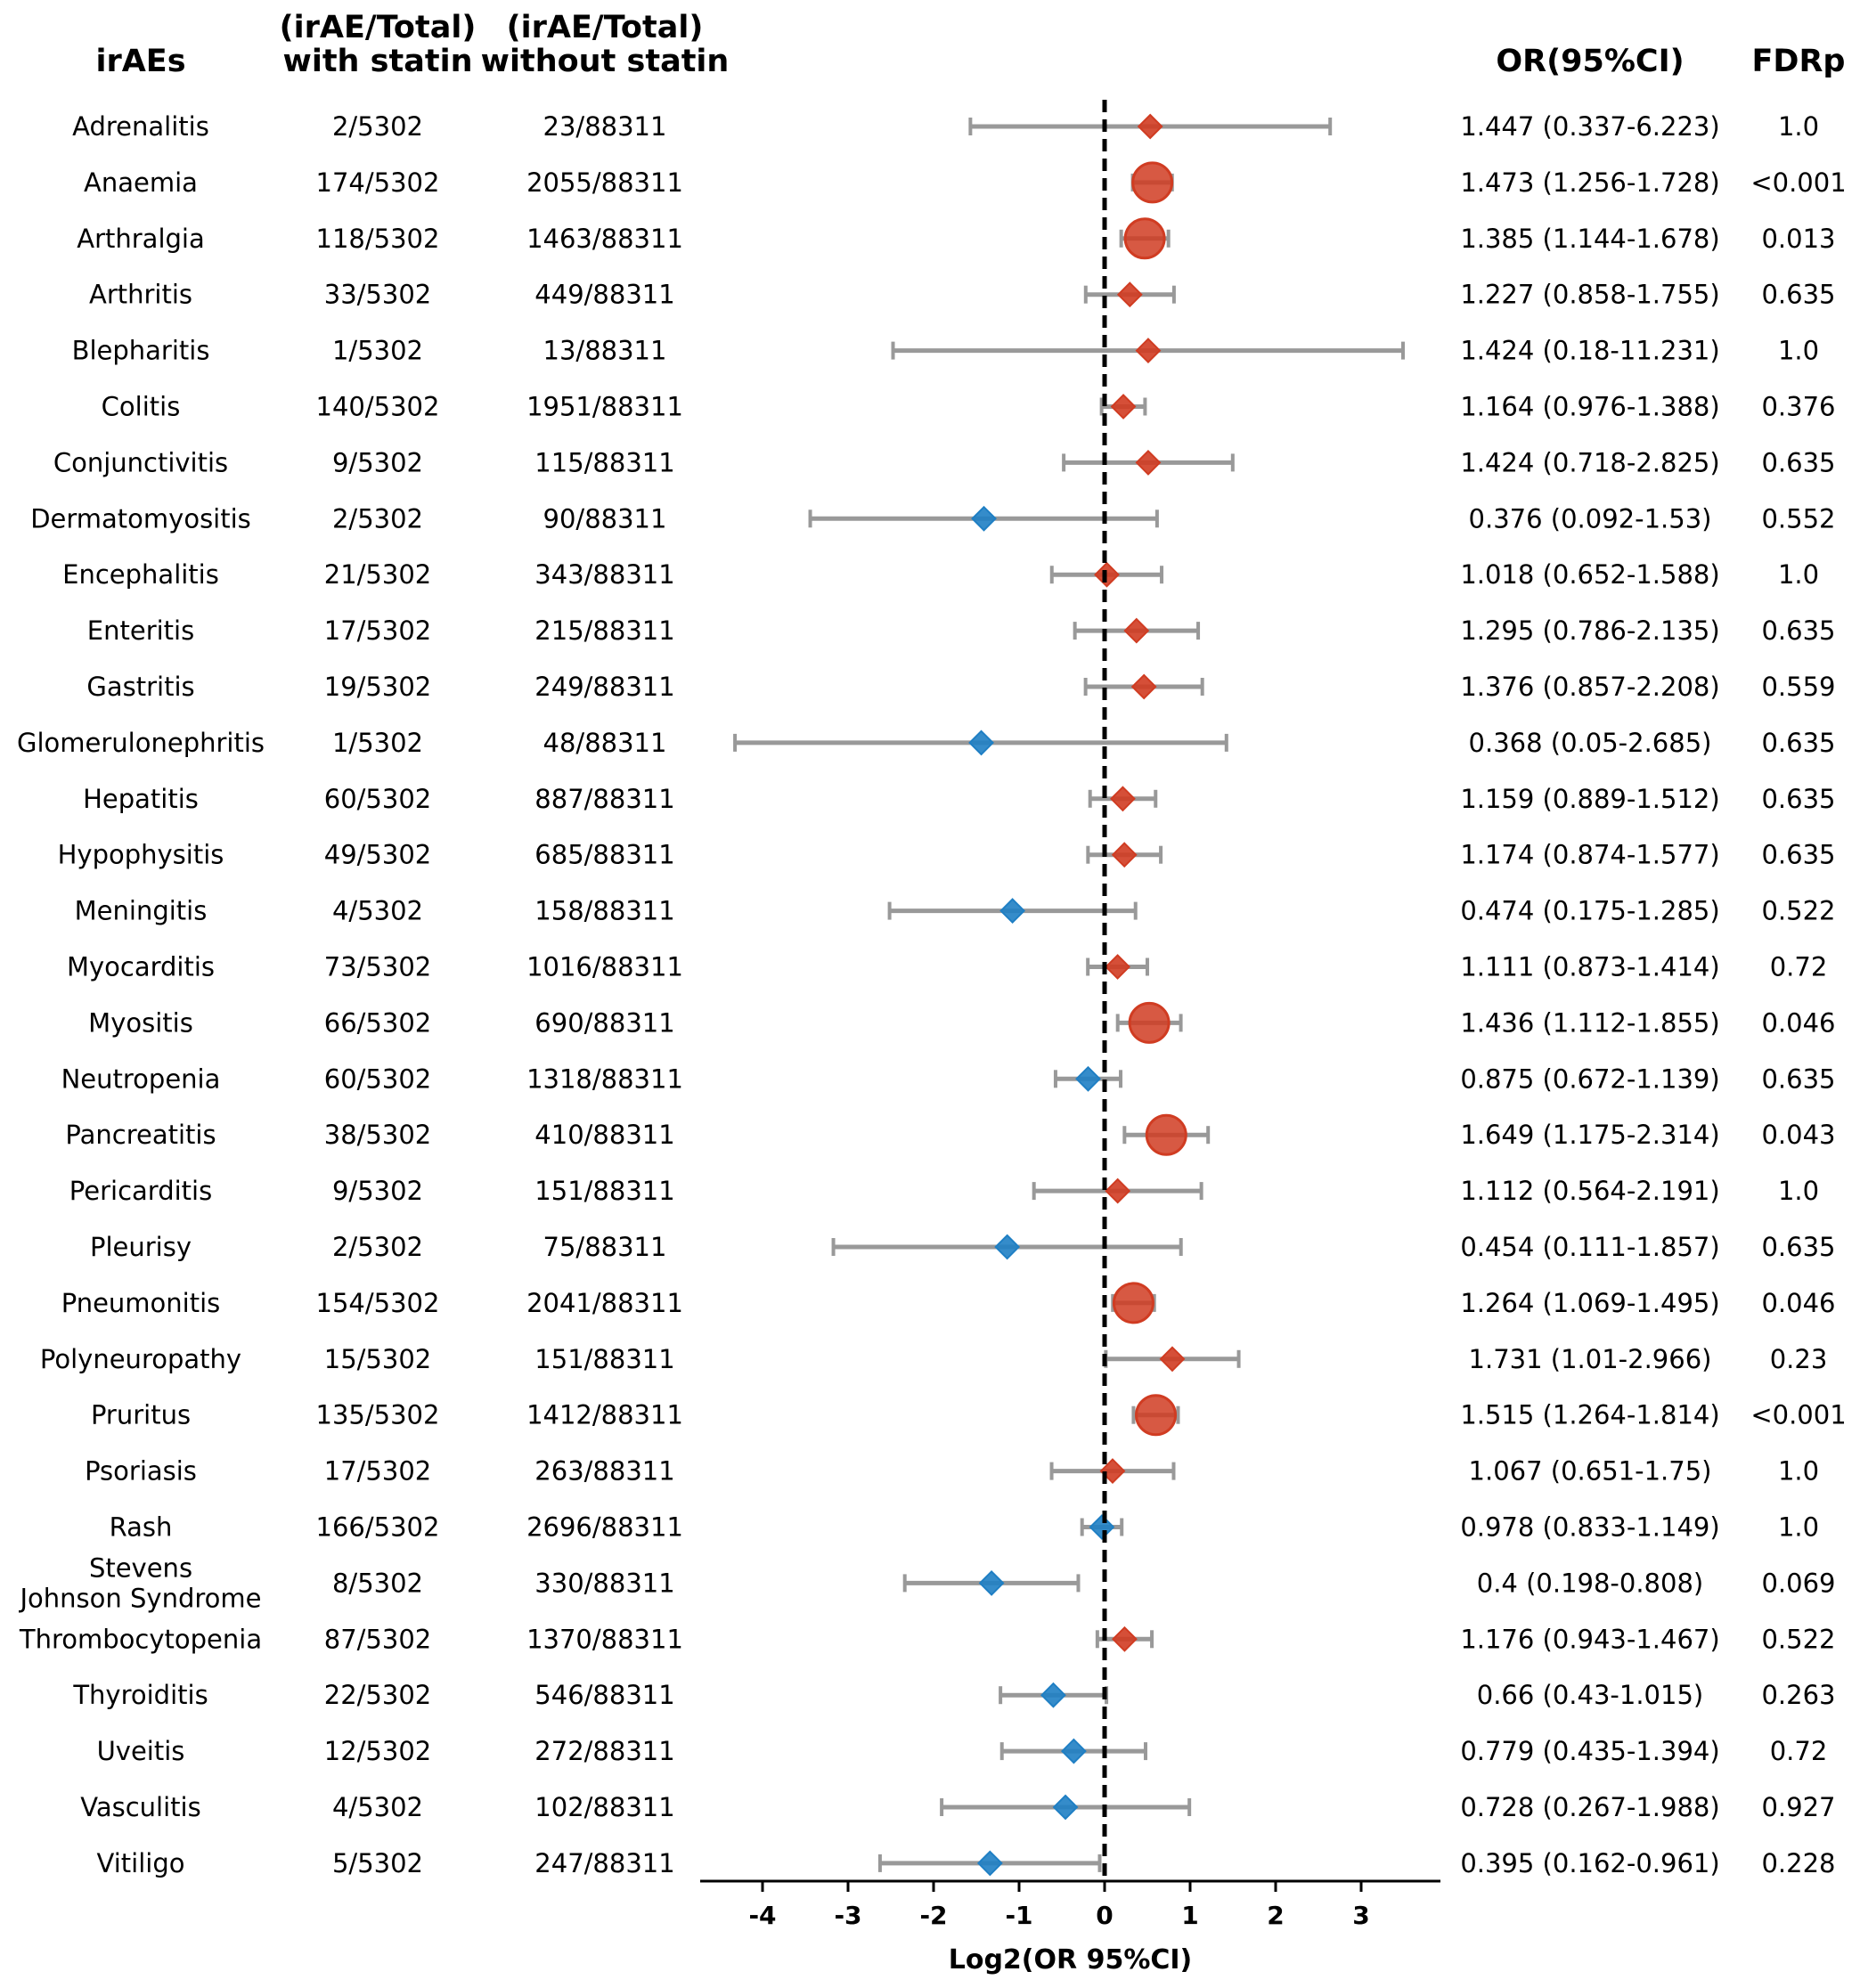  What do you see at coordinates (141, 1863) in the screenshot?
I see `row-label: Vitiligo` at bounding box center [141, 1863].